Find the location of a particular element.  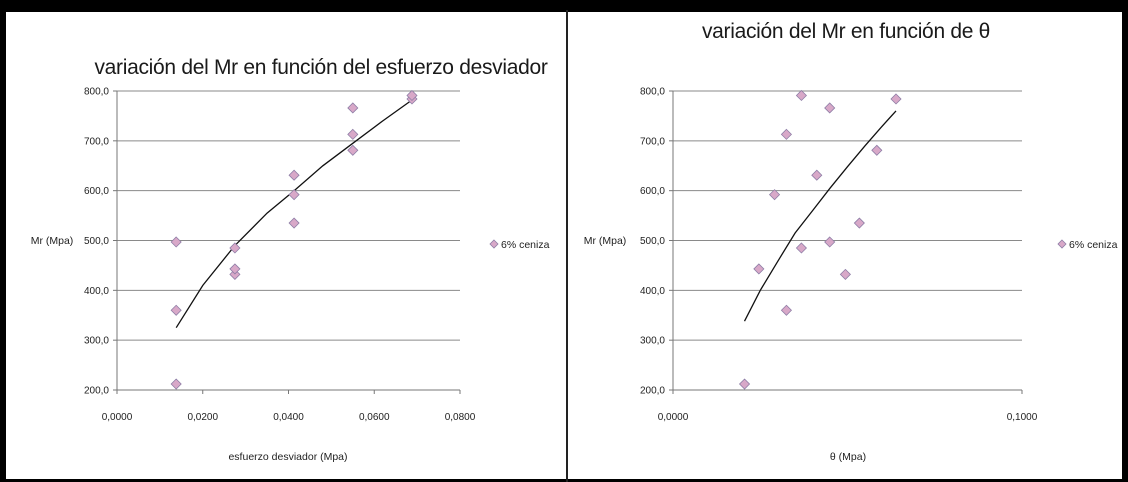

x-tick-label: 0,0600 is located at coordinates (374, 417).